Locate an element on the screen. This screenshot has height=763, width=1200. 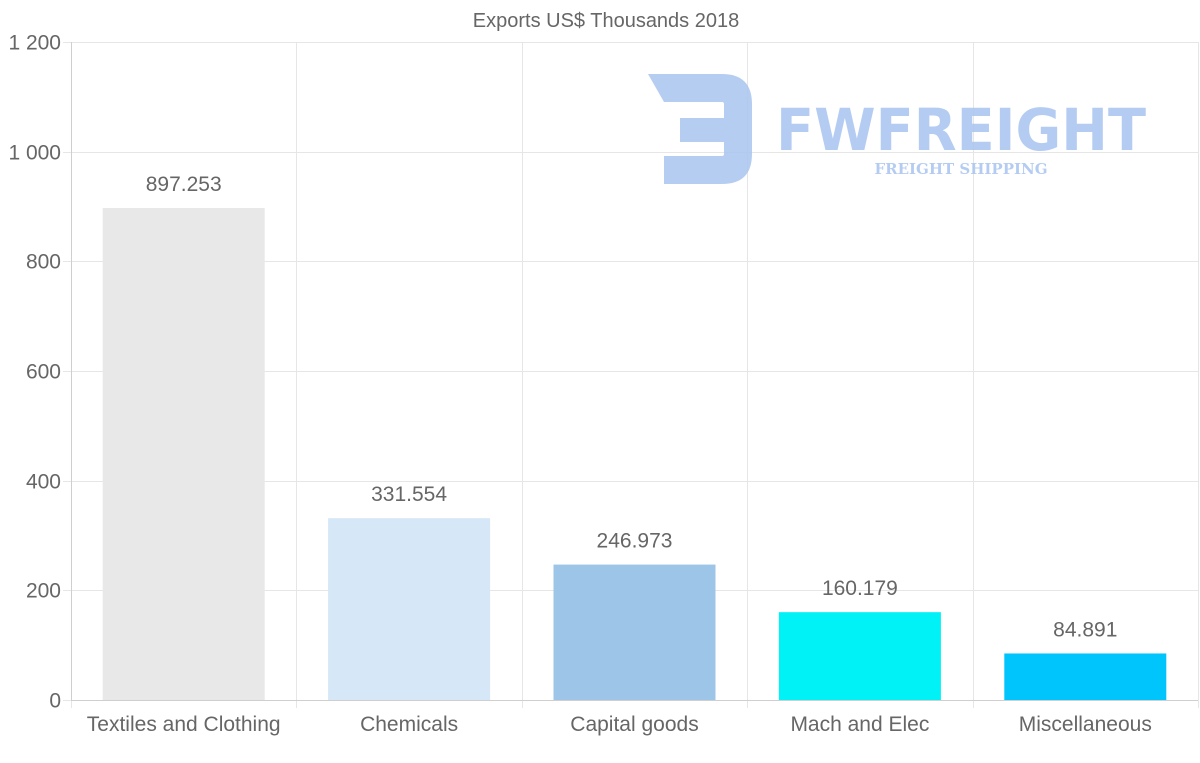
bar-value-label: 84.891 is located at coordinates (1085, 629).